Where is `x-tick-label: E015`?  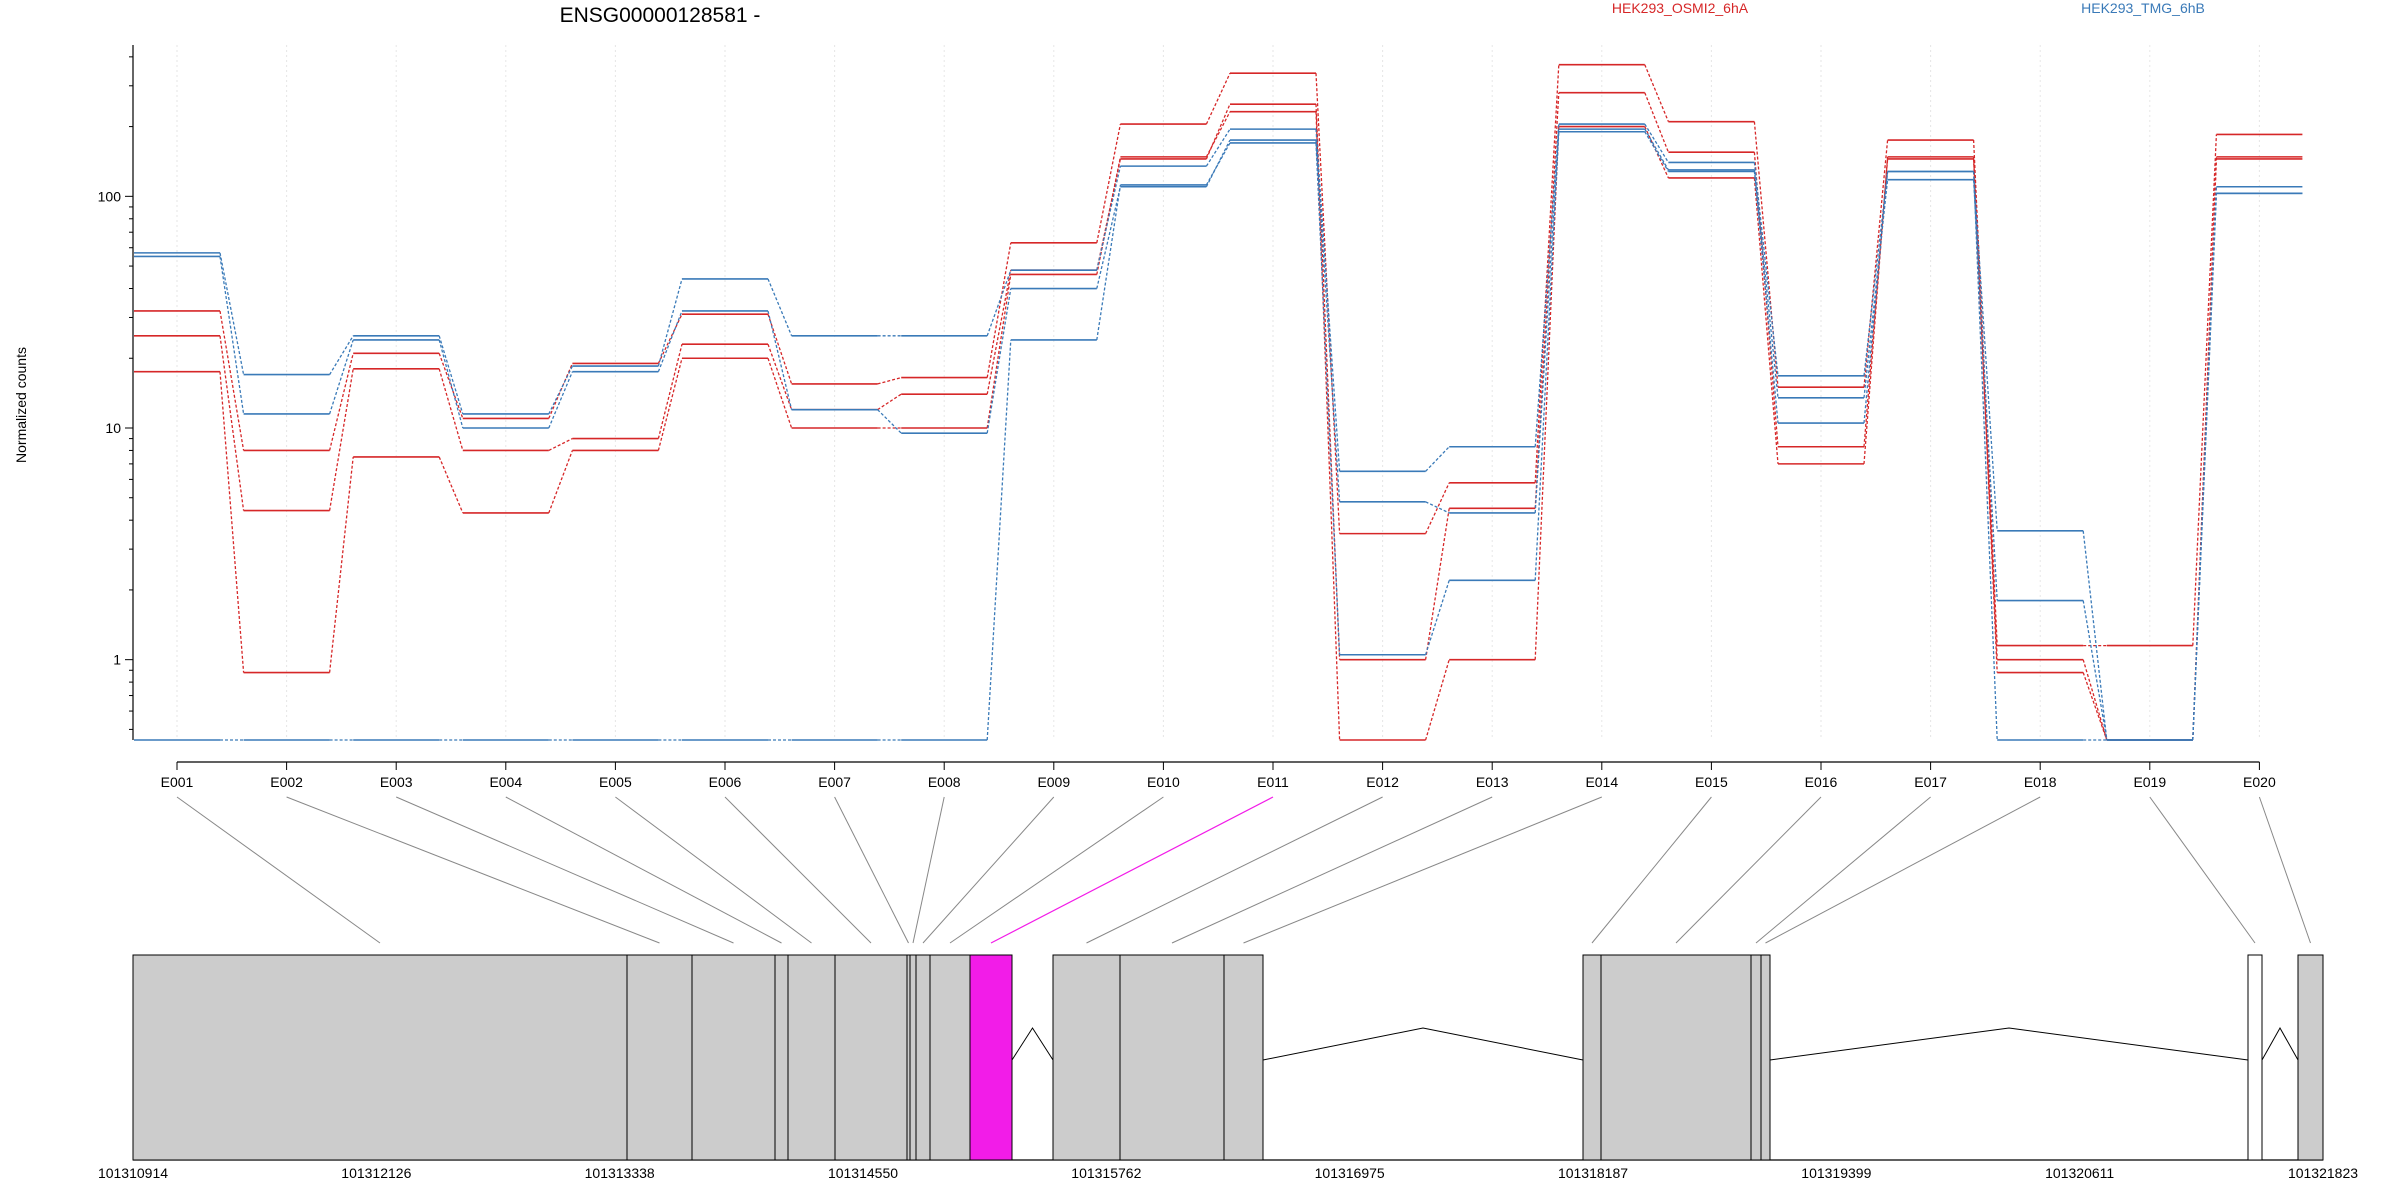 x-tick-label: E015 is located at coordinates (1711, 782).